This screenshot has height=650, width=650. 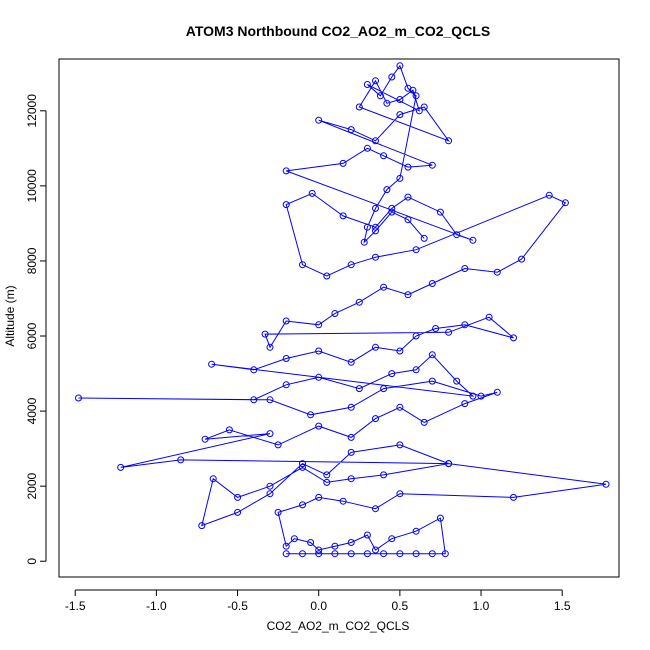 I want to click on y-tick-label: 10000, so click(x=32, y=186).